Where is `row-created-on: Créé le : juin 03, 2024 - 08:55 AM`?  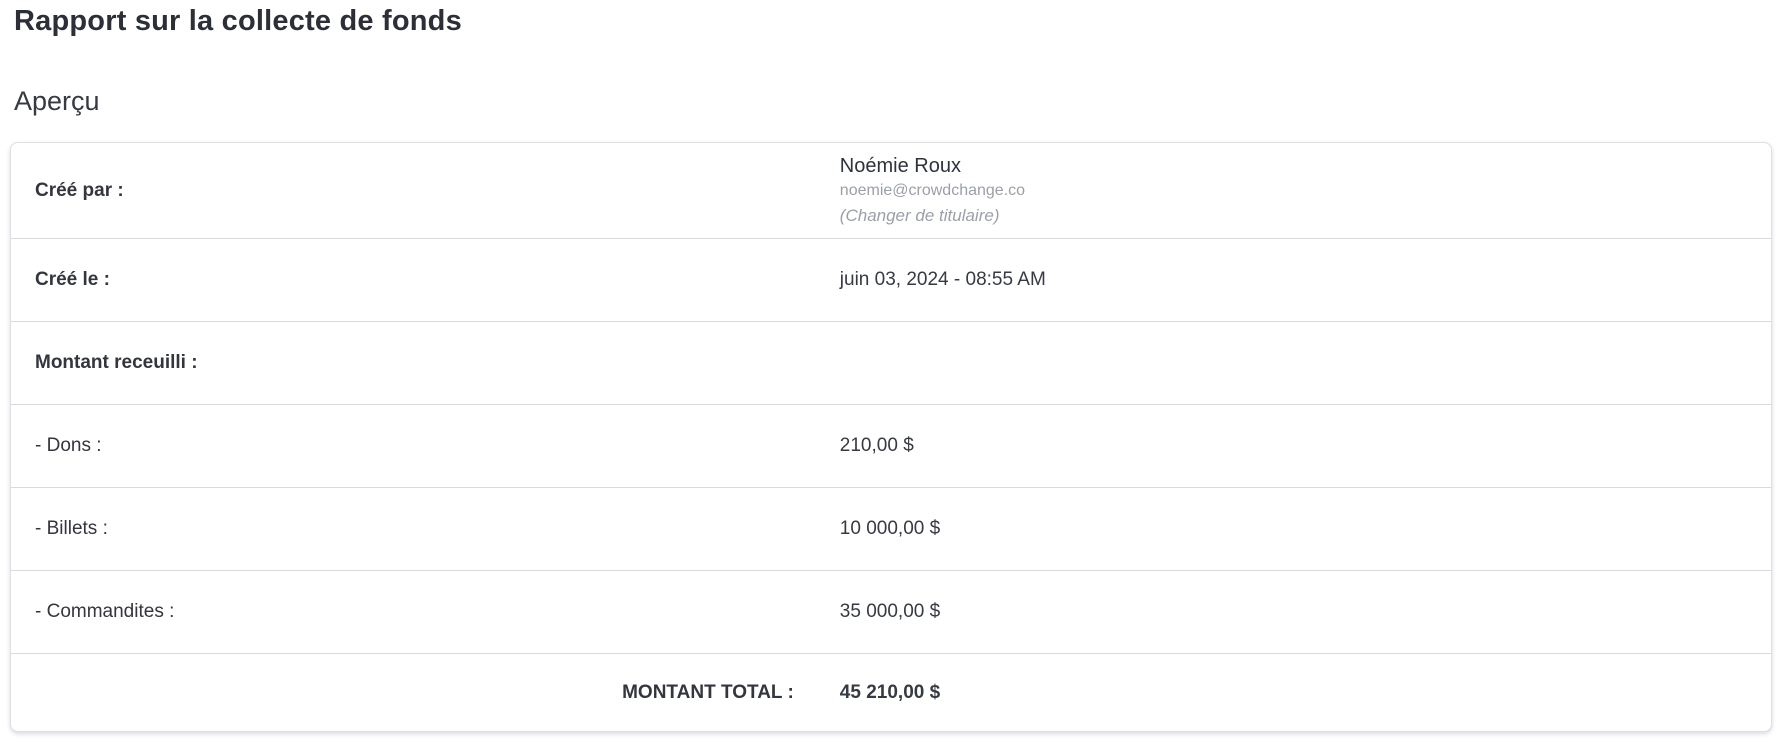 row-created-on: Créé le : juin 03, 2024 - 08:55 AM is located at coordinates (891, 279).